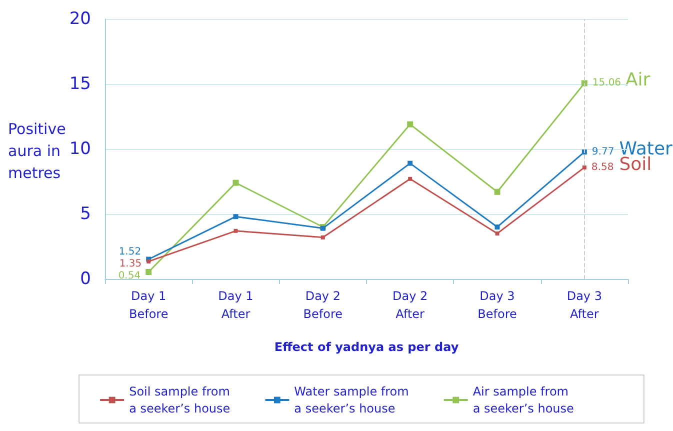 This screenshot has height=431, width=673. What do you see at coordinates (584, 305) in the screenshot?
I see `x-tick-label: Day 3 After` at bounding box center [584, 305].